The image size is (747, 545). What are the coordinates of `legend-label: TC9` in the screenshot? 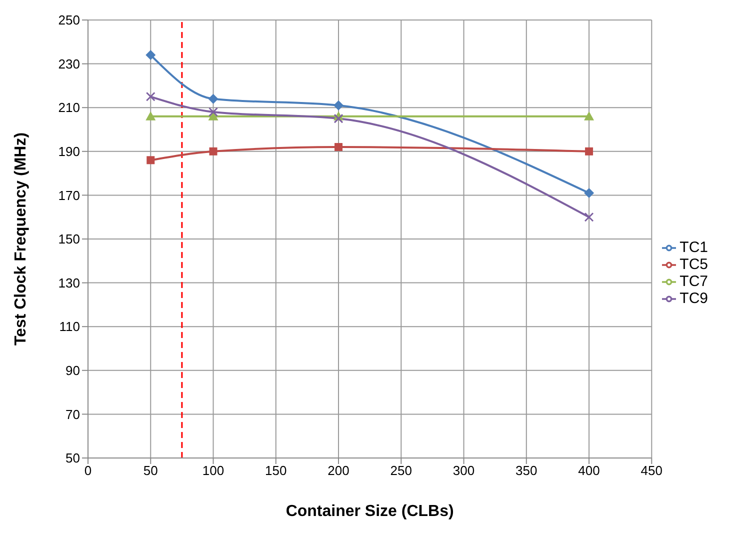 It's located at (694, 298).